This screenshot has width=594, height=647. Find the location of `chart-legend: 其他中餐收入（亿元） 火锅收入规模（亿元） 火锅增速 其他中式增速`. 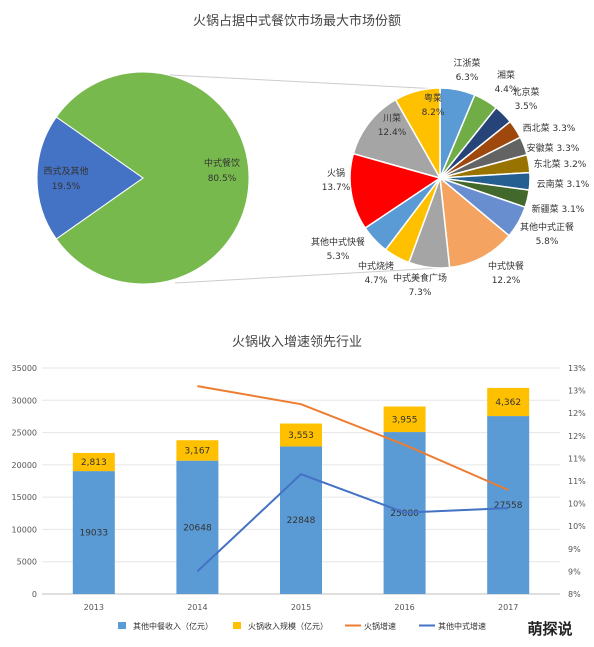

chart-legend: 其他中餐收入（亿元） 火锅收入规模（亿元） 火锅增速 其他中式增速 is located at coordinates (302, 626).